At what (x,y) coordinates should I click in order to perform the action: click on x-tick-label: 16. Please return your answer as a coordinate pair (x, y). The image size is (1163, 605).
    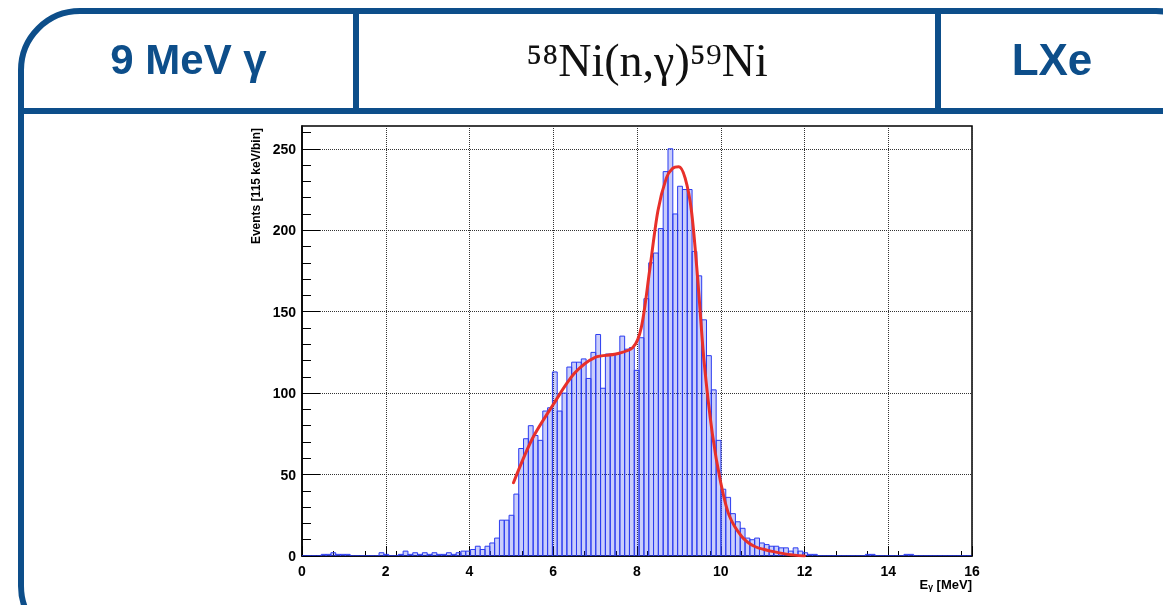
    Looking at the image, I should click on (972, 571).